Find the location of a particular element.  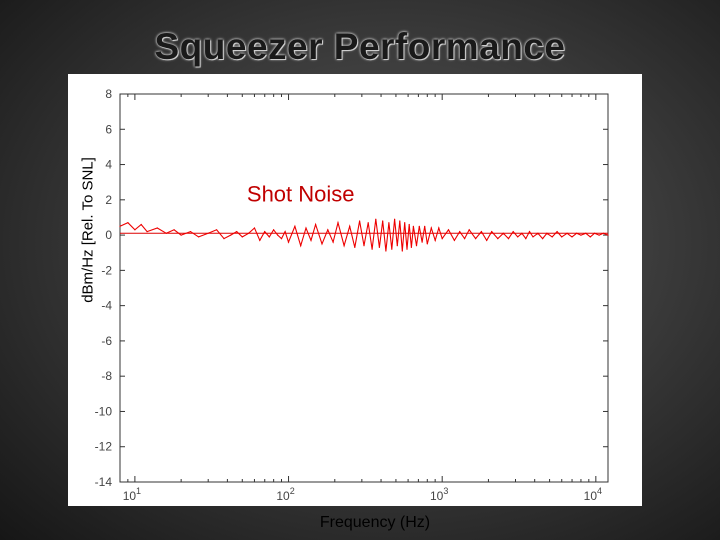

x-tick-label: 10² is located at coordinates (285, 494).